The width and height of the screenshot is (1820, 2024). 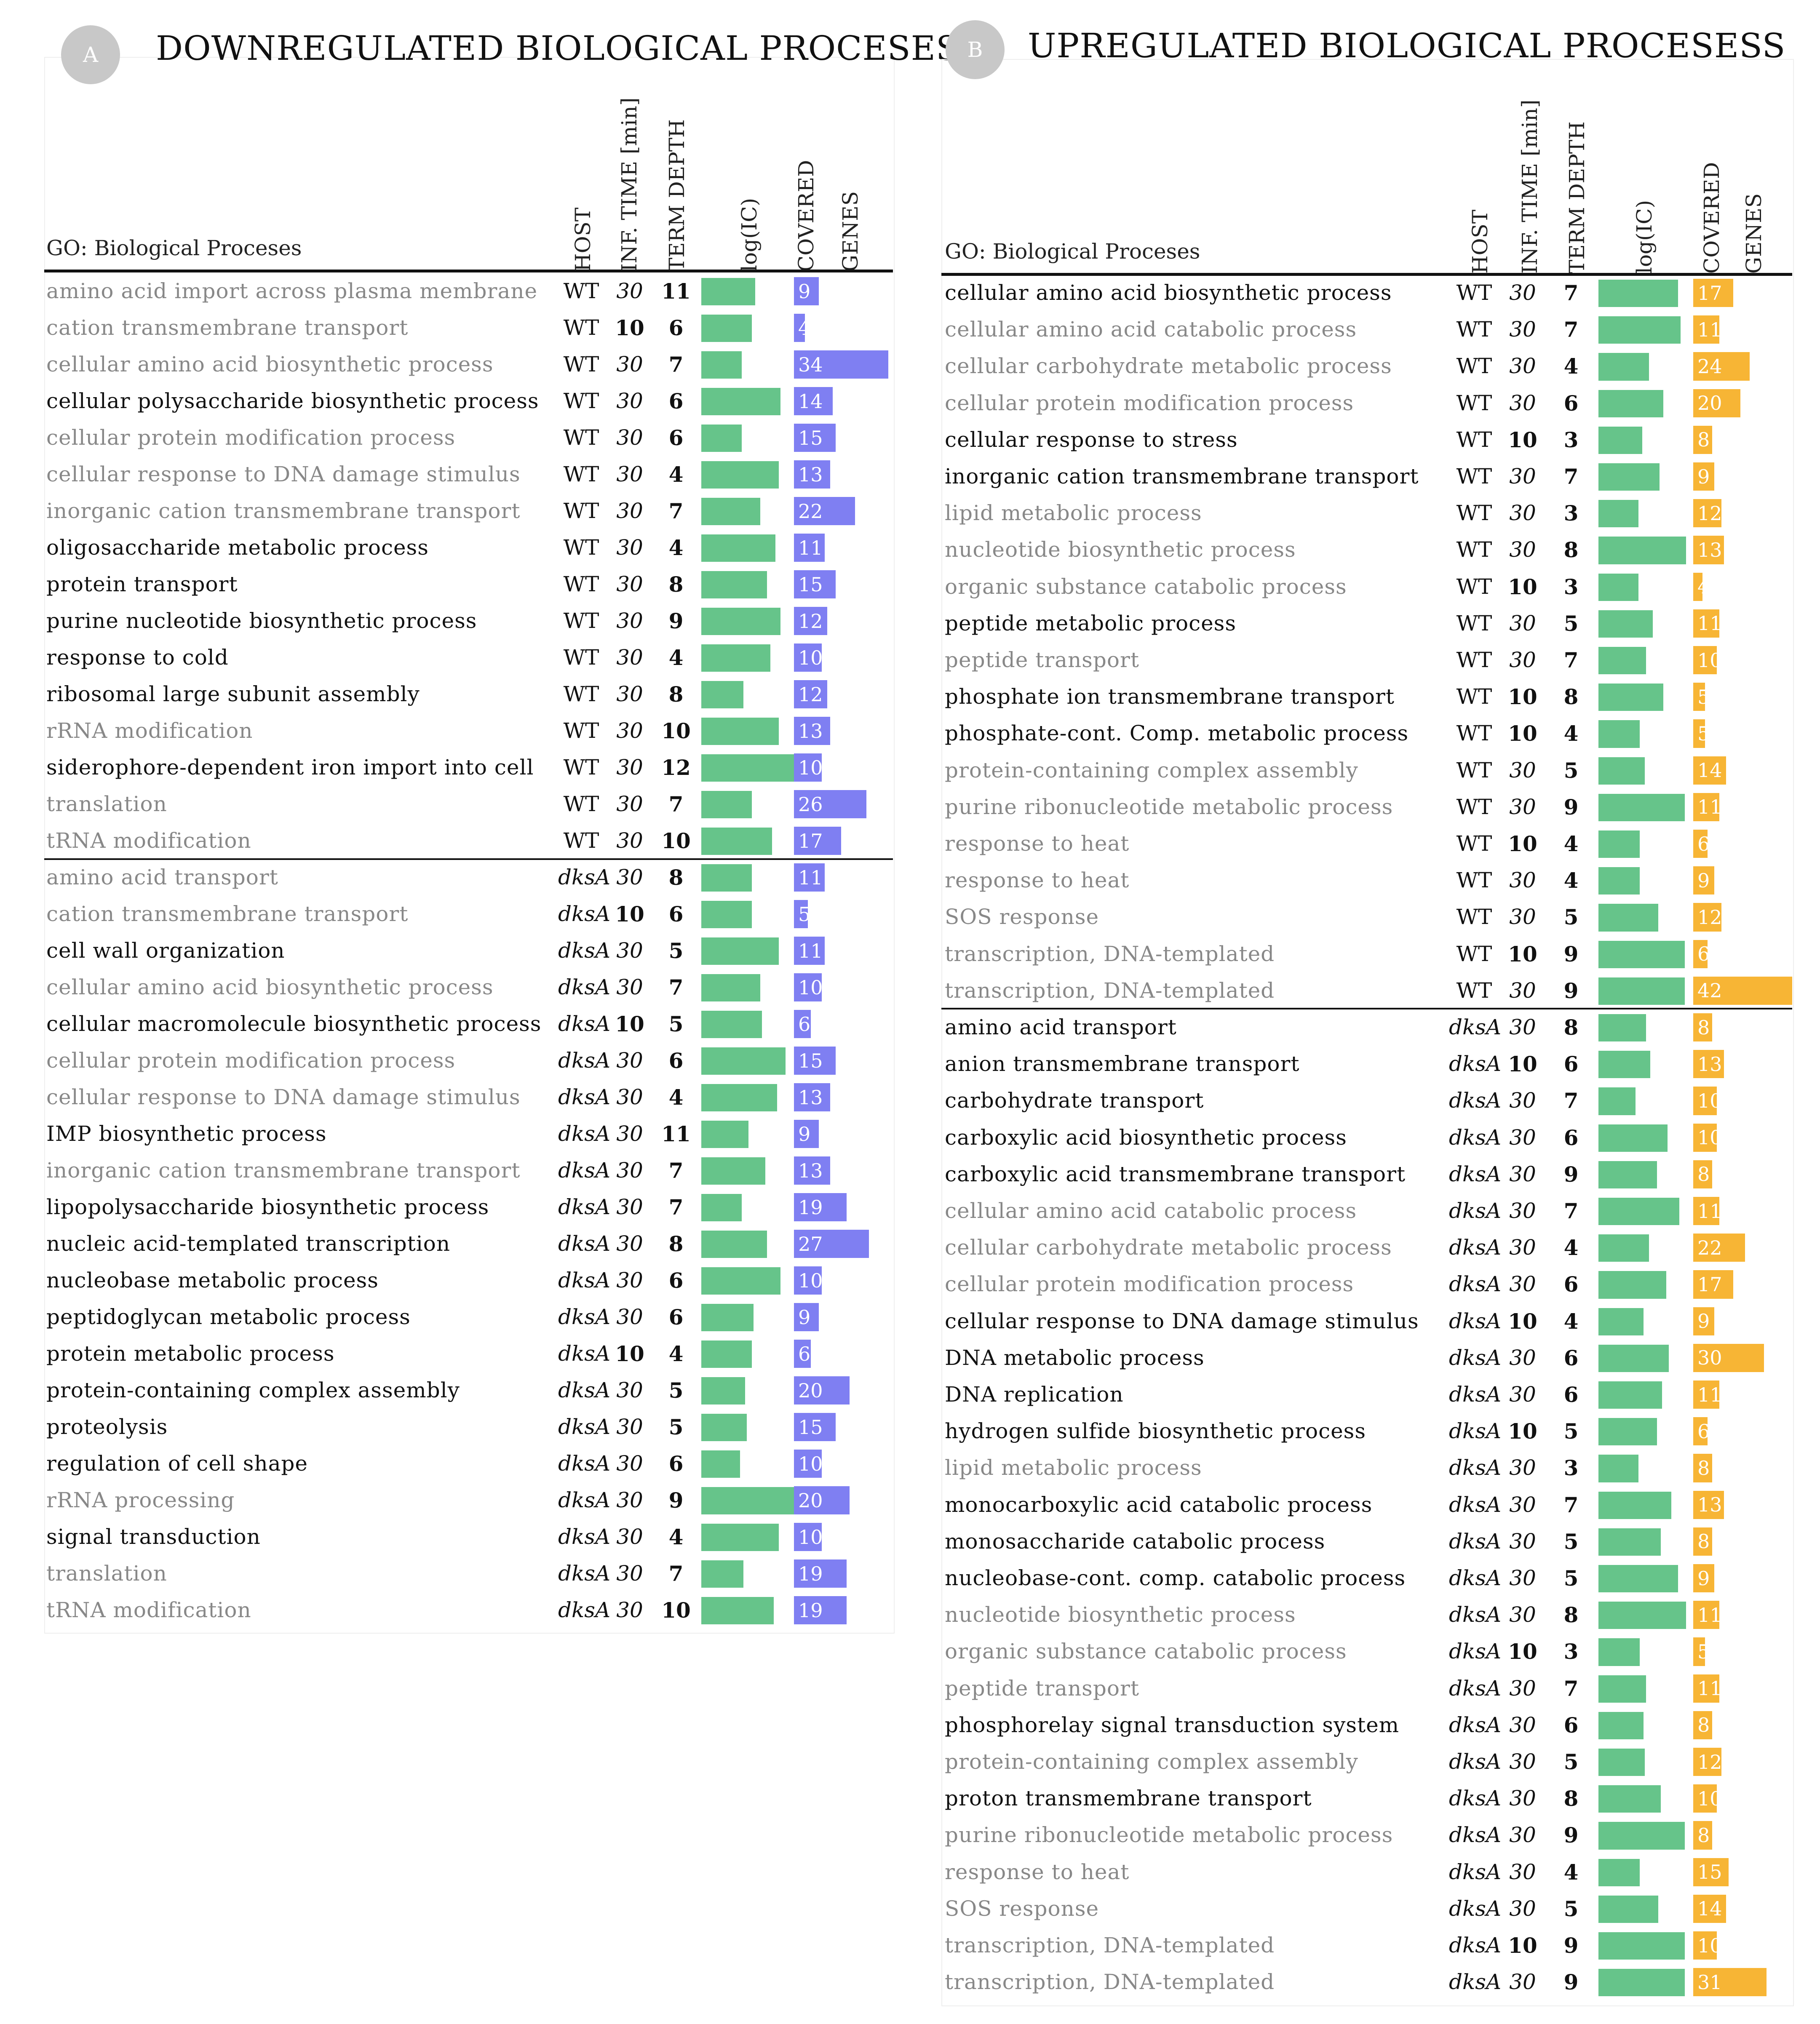 I want to click on go-term-label: rRNA modification, so click(x=149, y=730).